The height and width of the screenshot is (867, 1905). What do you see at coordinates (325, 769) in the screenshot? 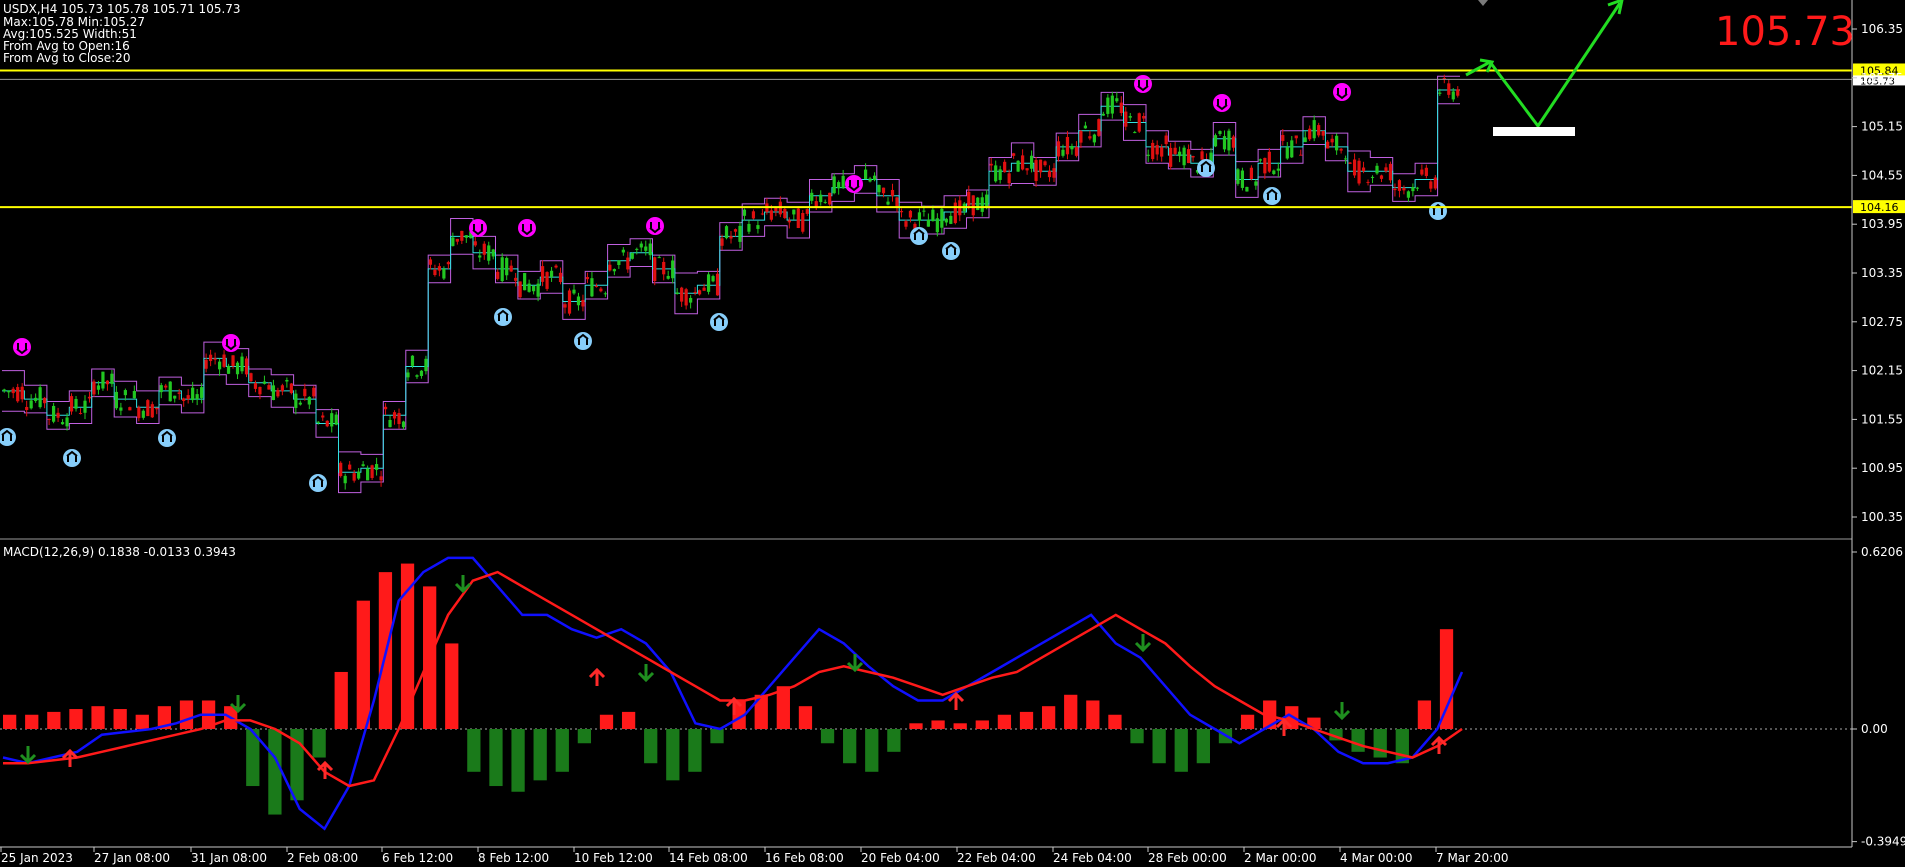
I see `macd-up-arrow-icon` at bounding box center [325, 769].